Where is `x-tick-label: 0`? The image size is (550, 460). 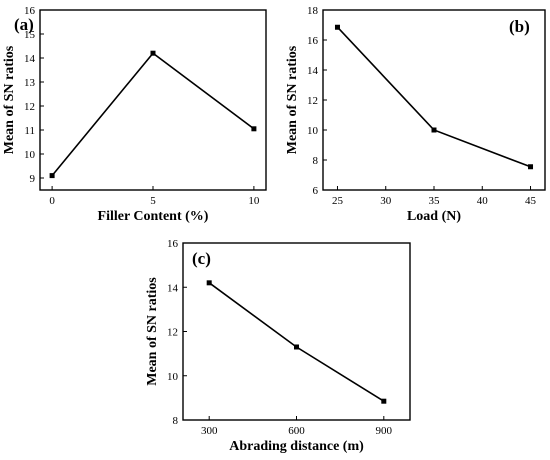 x-tick-label: 0 is located at coordinates (52, 201).